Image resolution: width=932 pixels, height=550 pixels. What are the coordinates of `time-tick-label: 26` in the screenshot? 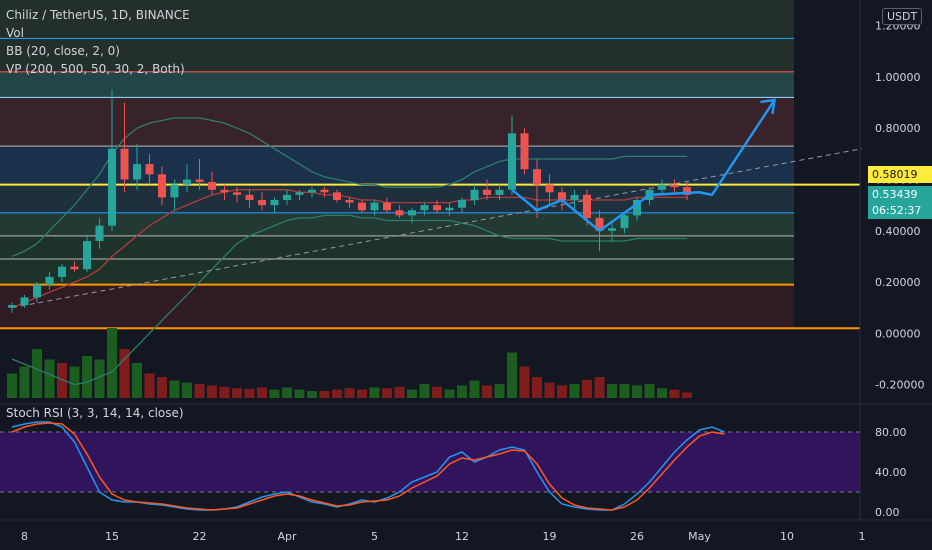 It's located at (637, 536).